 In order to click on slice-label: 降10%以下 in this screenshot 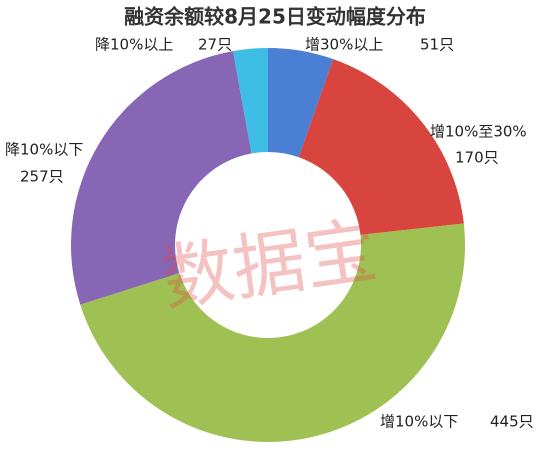, I will do `click(44, 150)`.